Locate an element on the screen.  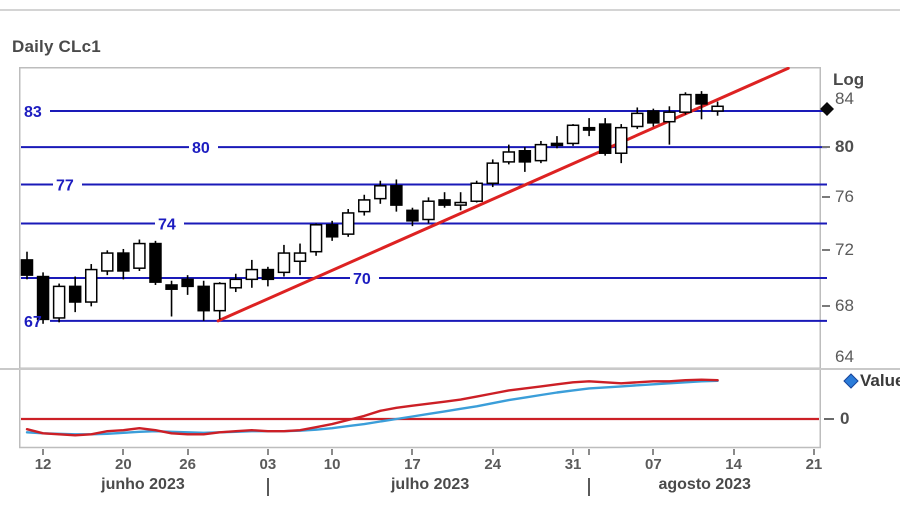
level-label-70: 70 is located at coordinates (362, 279).